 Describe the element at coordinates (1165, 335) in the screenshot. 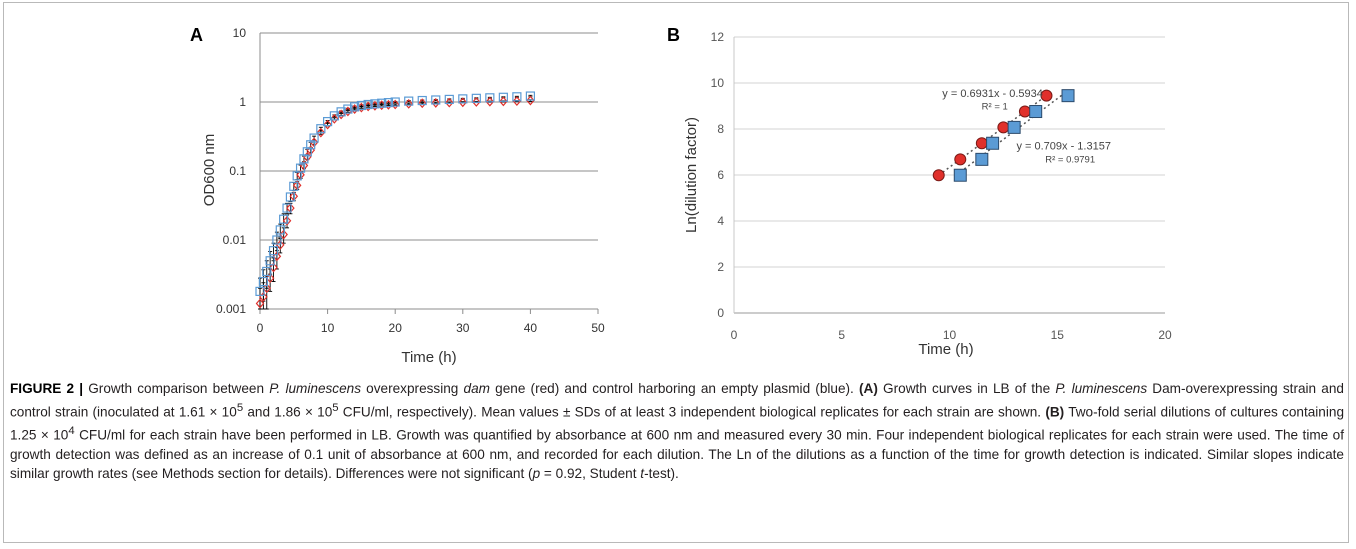

I see `chart-b-x-tick-label: 20` at that location.